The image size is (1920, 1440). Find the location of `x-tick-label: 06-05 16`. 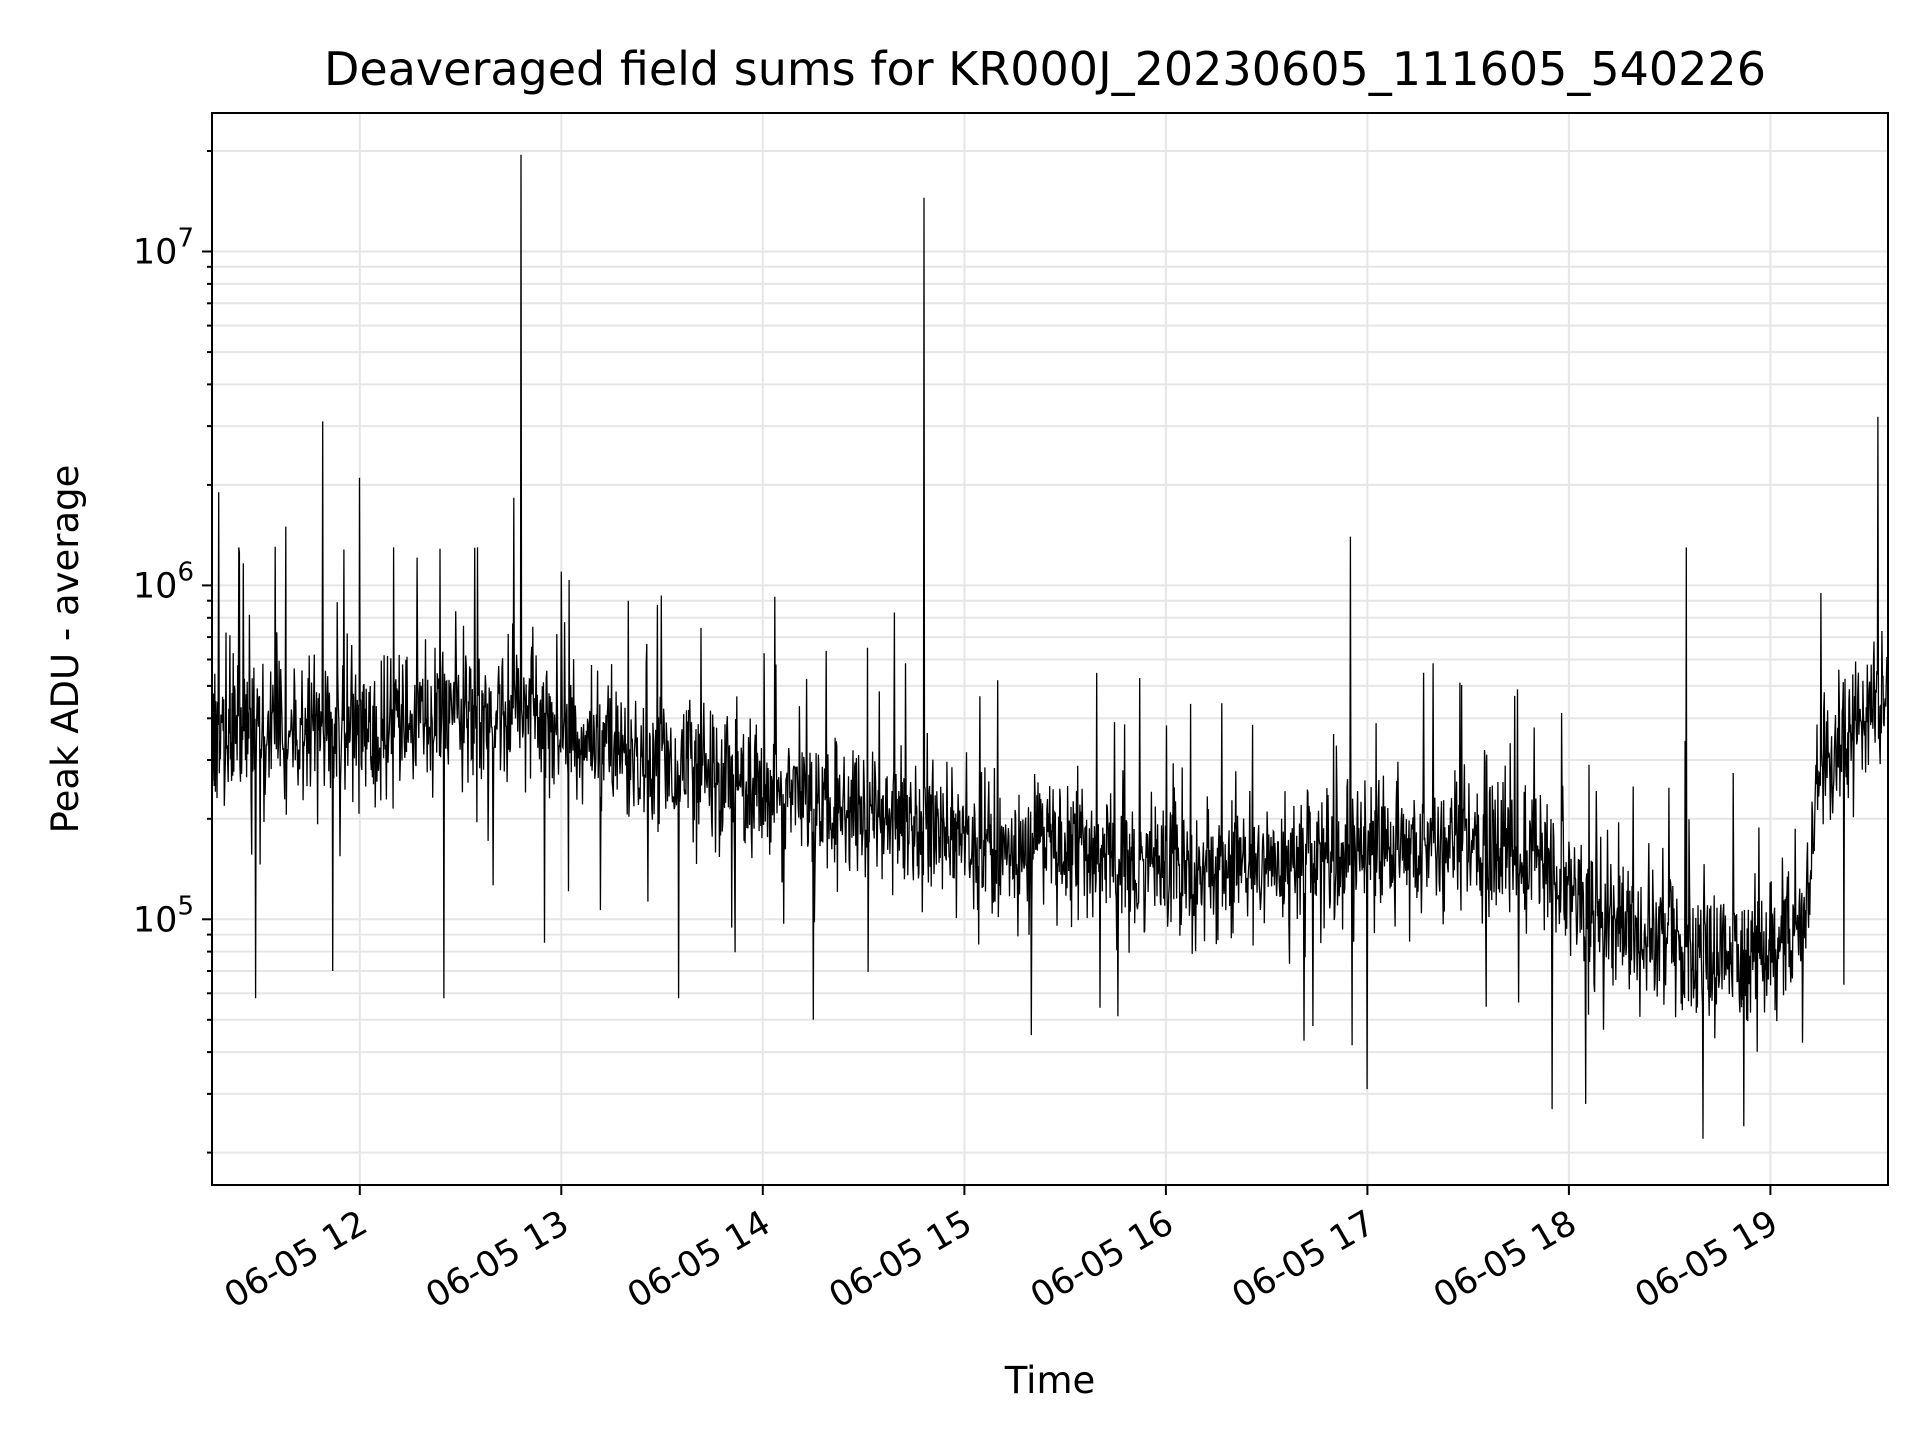

x-tick-label: 06-05 16 is located at coordinates (1102, 1259).